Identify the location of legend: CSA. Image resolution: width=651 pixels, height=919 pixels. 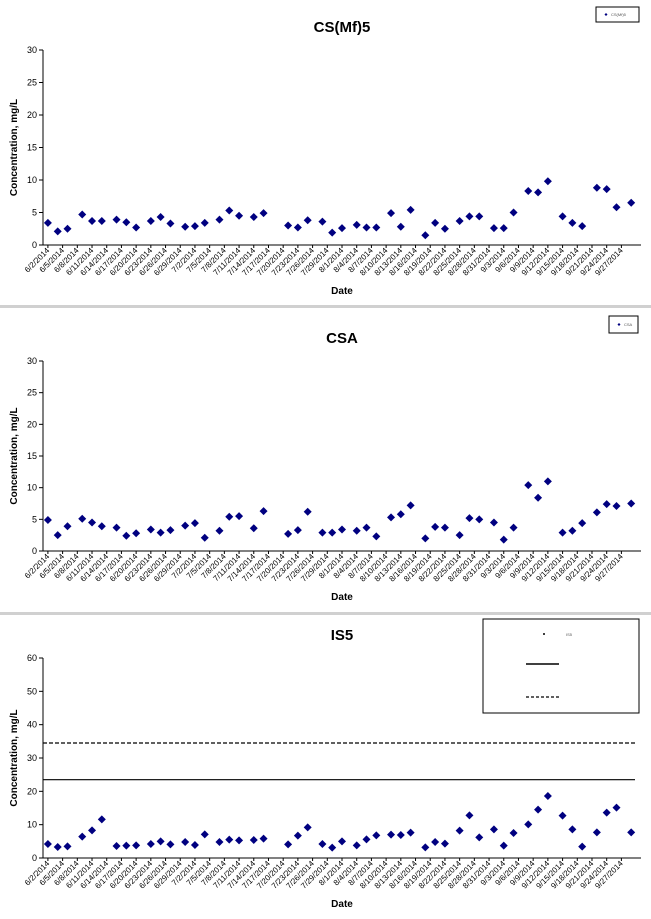
(623, 324).